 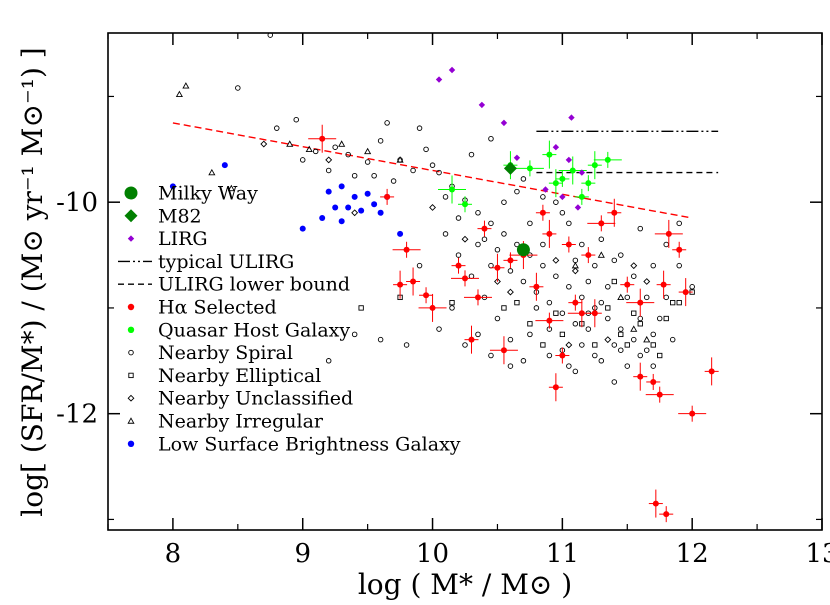 What do you see at coordinates (510, 168) in the screenshot?
I see `series-m82` at bounding box center [510, 168].